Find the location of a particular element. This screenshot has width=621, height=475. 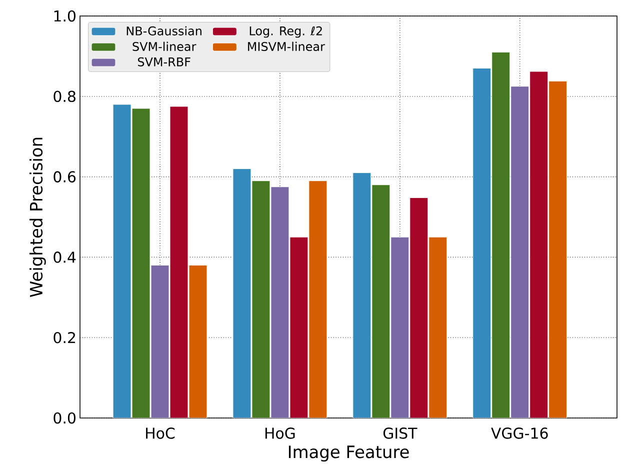

y-axis-title: Weighted Precision is located at coordinates (37, 217).